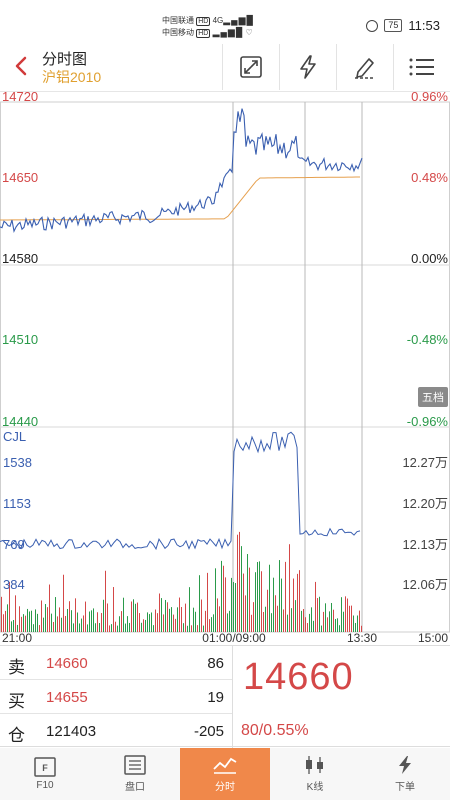 This screenshot has height=800, width=450. I want to click on clock: 11:53, so click(424, 25).